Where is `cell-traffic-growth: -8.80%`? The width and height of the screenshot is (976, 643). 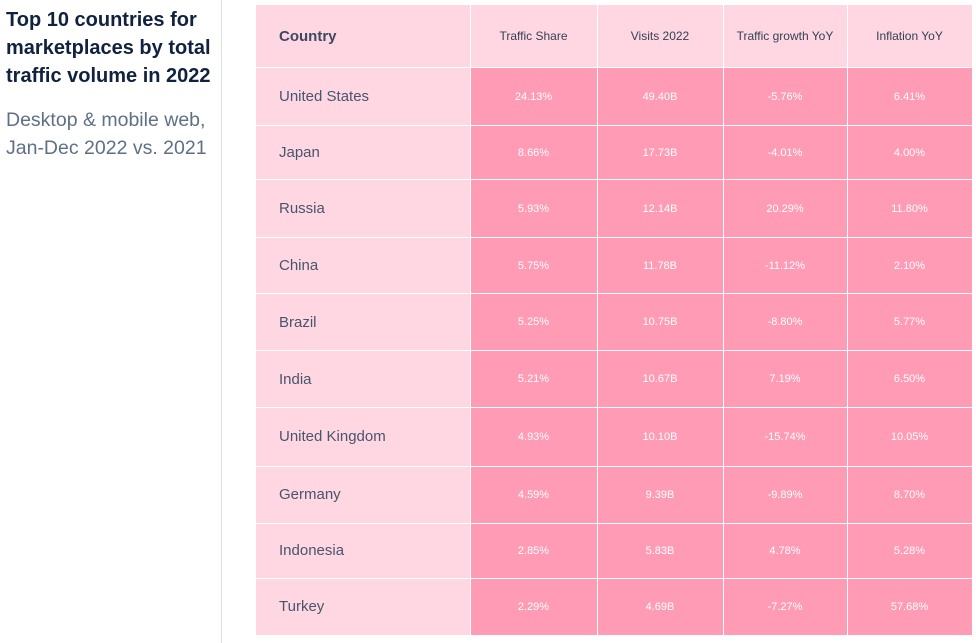
cell-traffic-growth: -8.80% is located at coordinates (785, 322).